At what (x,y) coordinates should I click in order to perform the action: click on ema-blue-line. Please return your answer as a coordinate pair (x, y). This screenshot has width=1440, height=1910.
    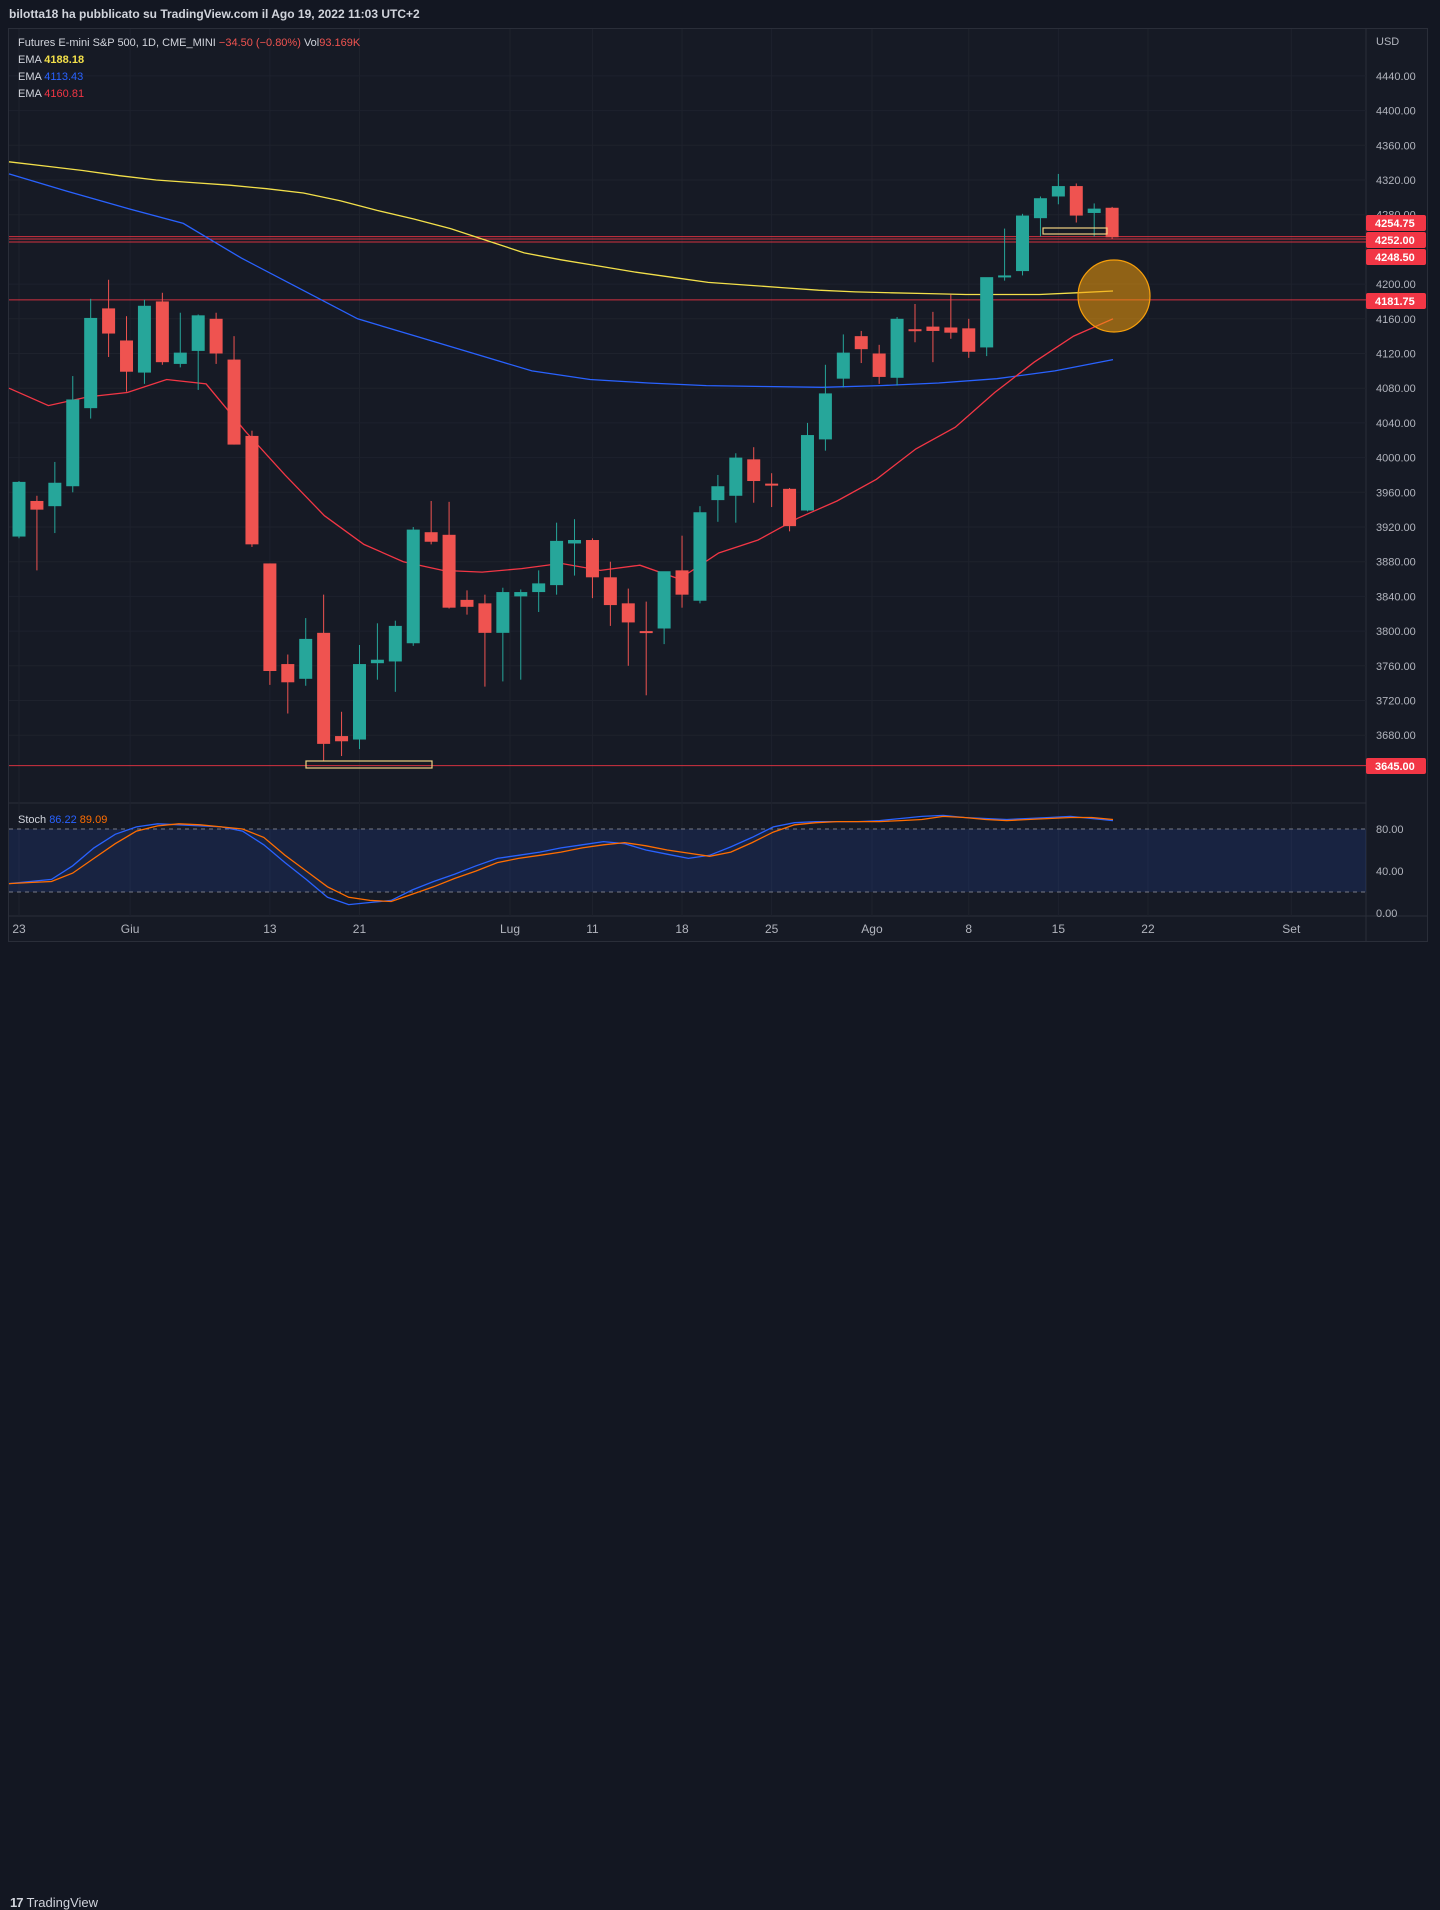
    Looking at the image, I should click on (561, 280).